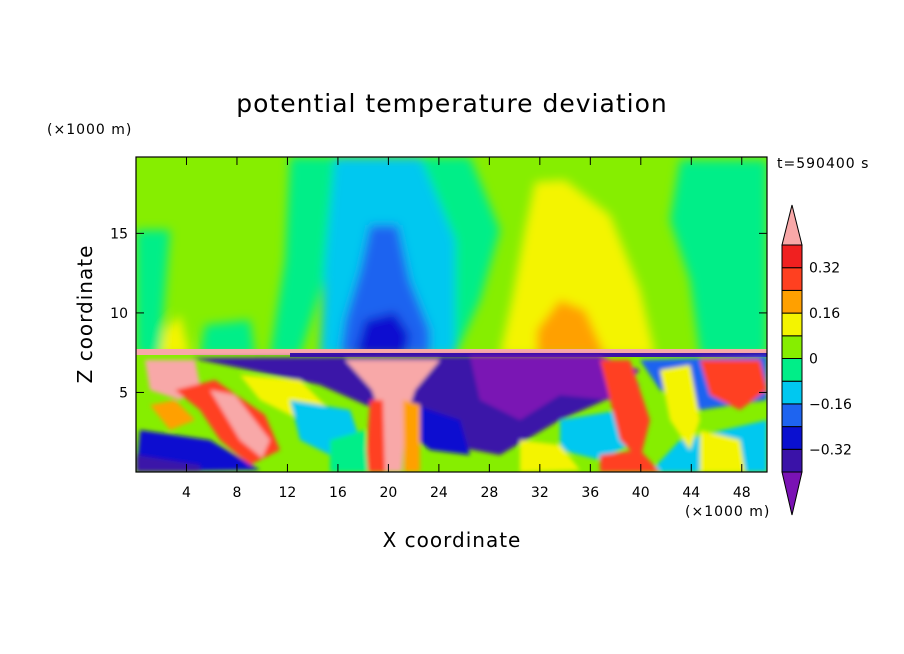  What do you see at coordinates (823, 164) in the screenshot?
I see `timestamp-label: t=590400 s` at bounding box center [823, 164].